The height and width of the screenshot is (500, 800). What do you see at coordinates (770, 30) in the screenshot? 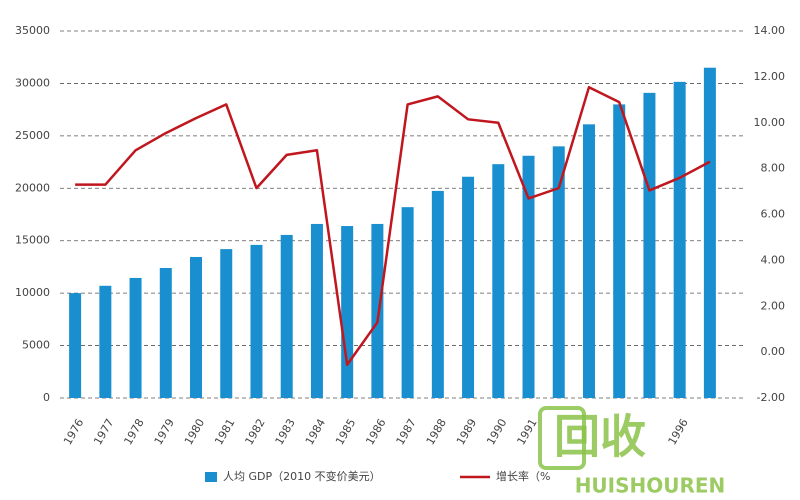
I see `y2-tick-label: 14.00` at bounding box center [770, 30].